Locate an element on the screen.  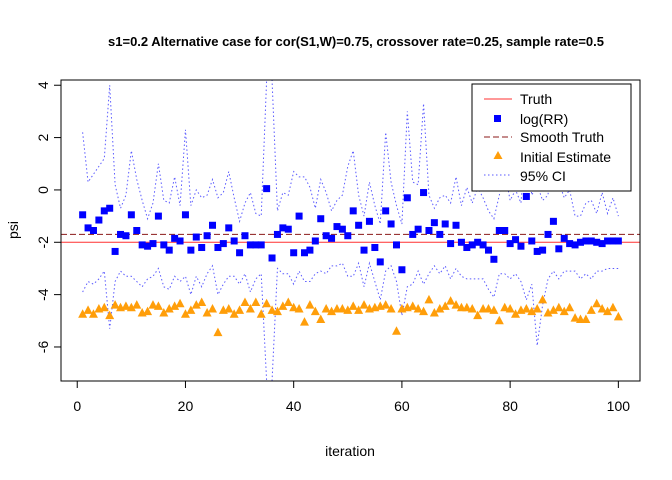
legend-log-rr-swatch is located at coordinates (497, 118).